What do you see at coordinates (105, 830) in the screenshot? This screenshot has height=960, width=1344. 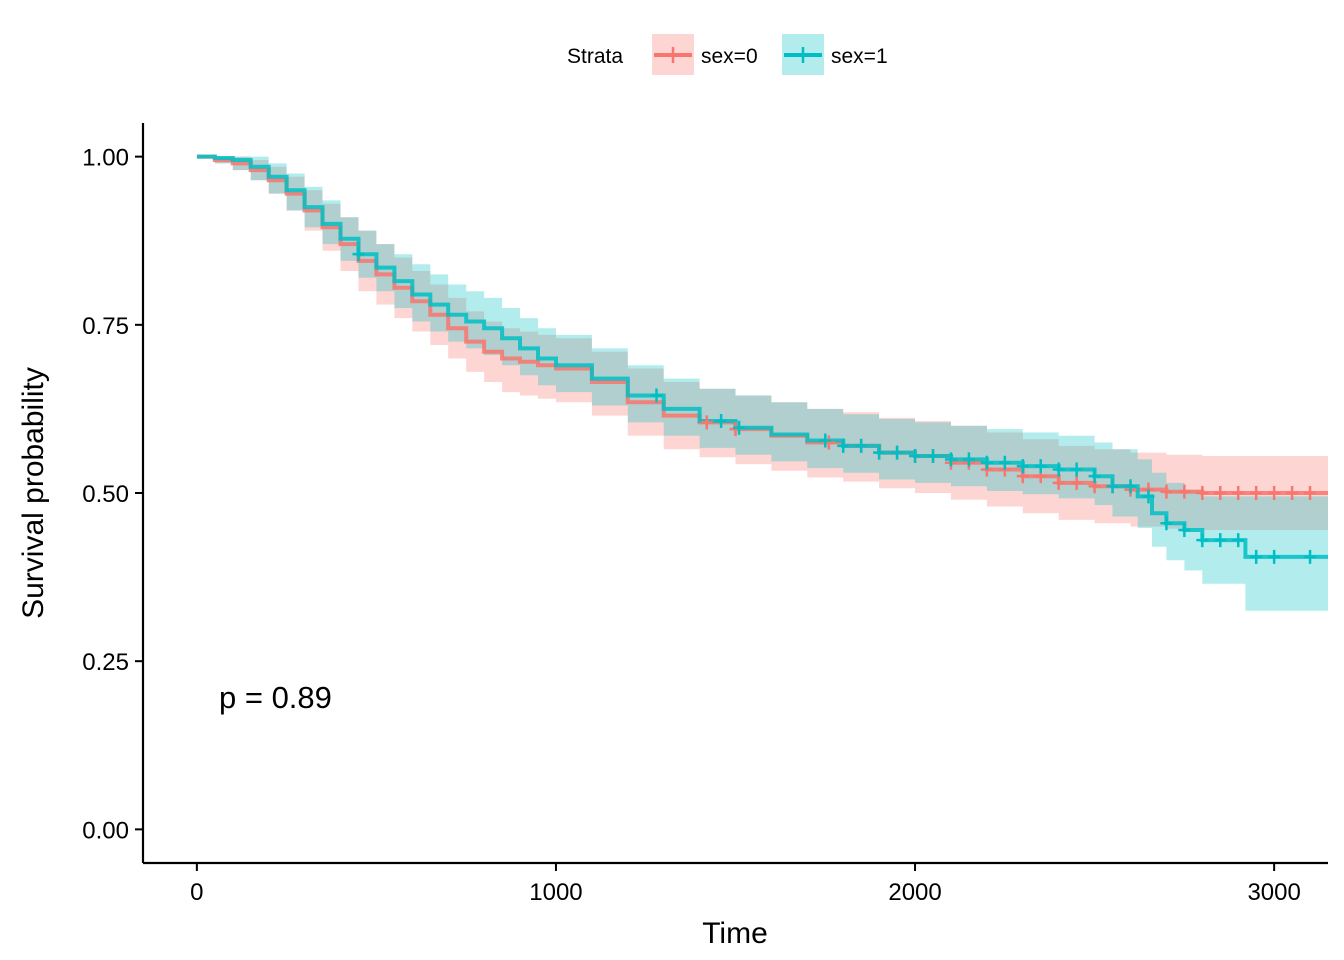 I see `y-tick-label: 0.00` at bounding box center [105, 830].